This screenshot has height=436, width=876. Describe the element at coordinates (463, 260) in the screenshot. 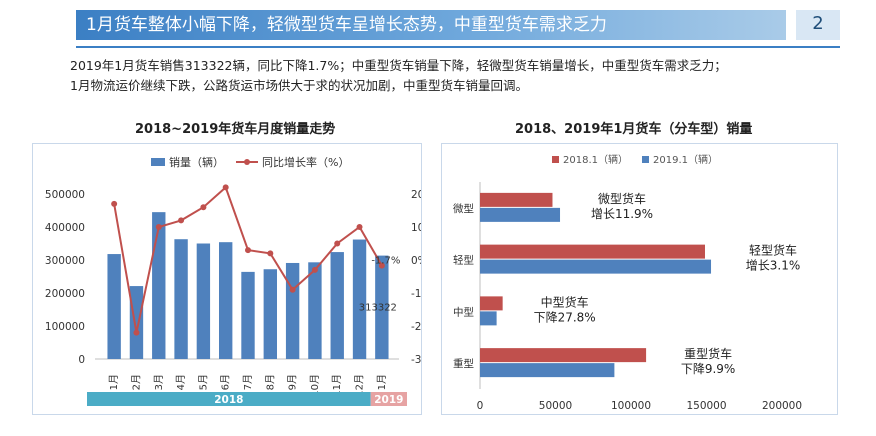

I see `vehicle-type-label: 轻型` at that location.